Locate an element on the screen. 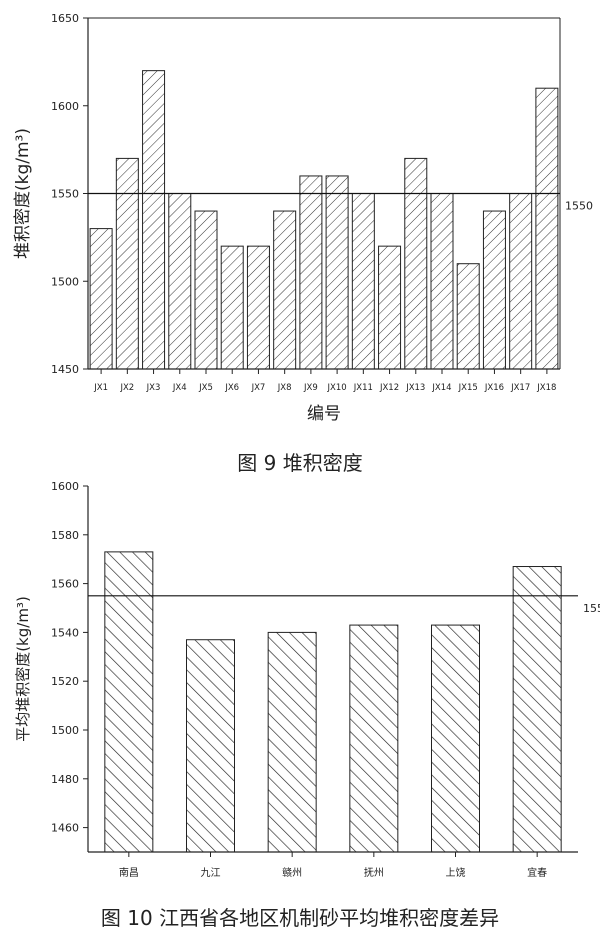 This screenshot has height=947, width=600. bar-JX10 is located at coordinates (337, 272).